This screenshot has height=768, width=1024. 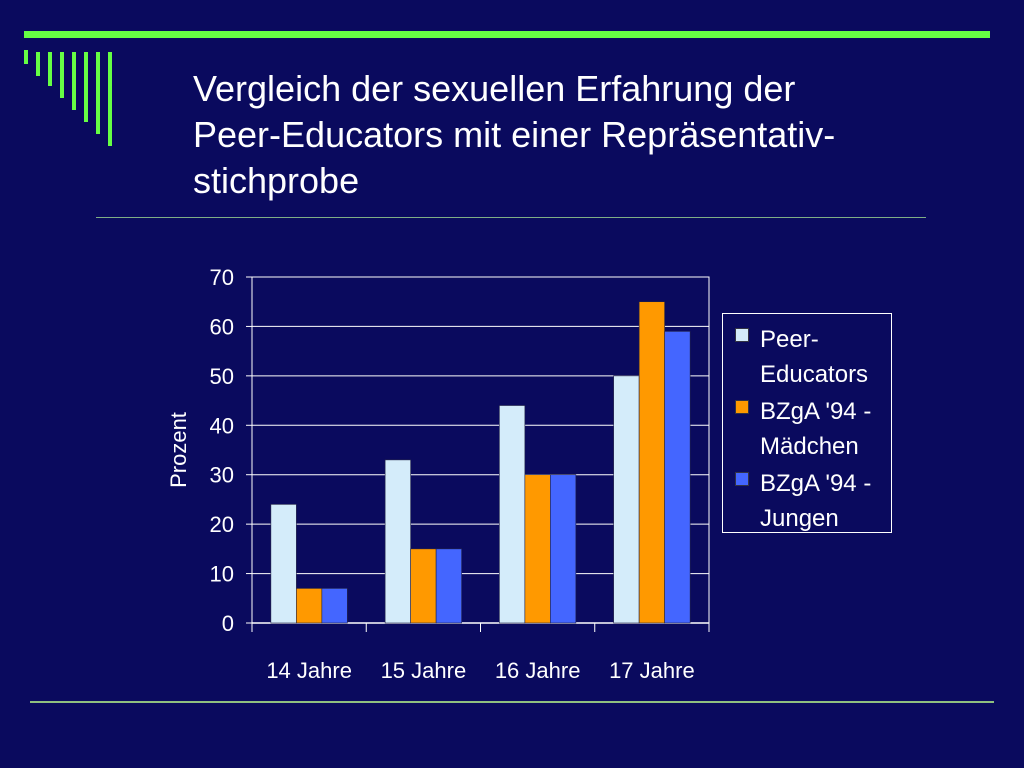 What do you see at coordinates (222, 277) in the screenshot?
I see `y-tick-label-70: 70` at bounding box center [222, 277].